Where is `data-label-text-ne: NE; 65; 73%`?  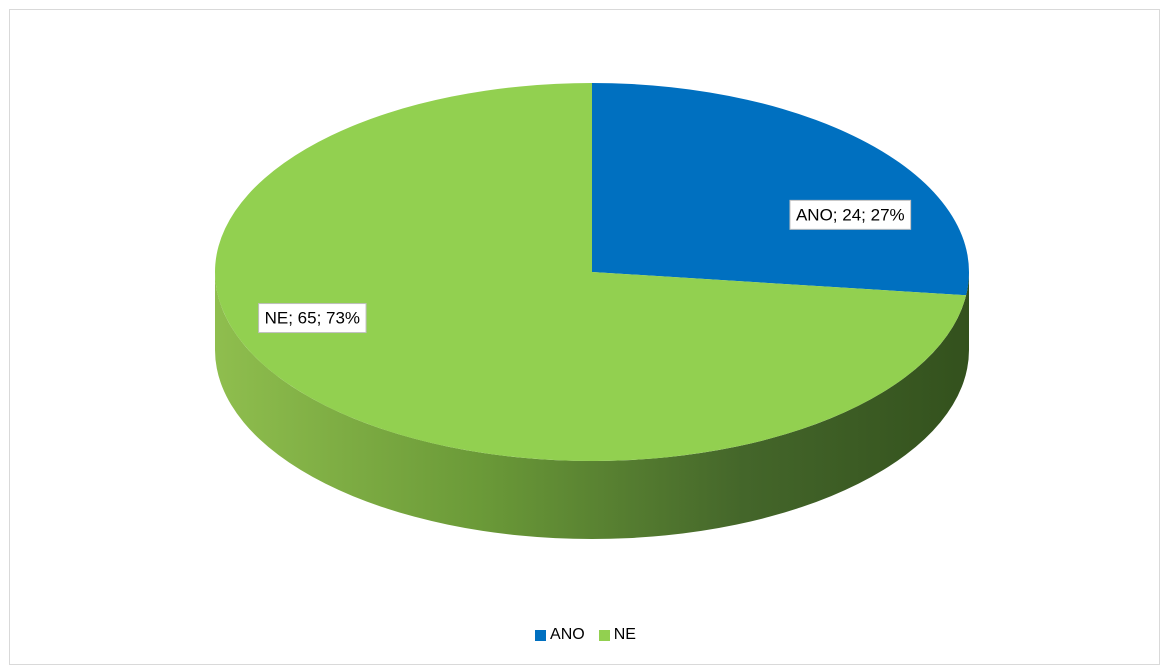 data-label-text-ne: NE; 65; 73% is located at coordinates (312, 318).